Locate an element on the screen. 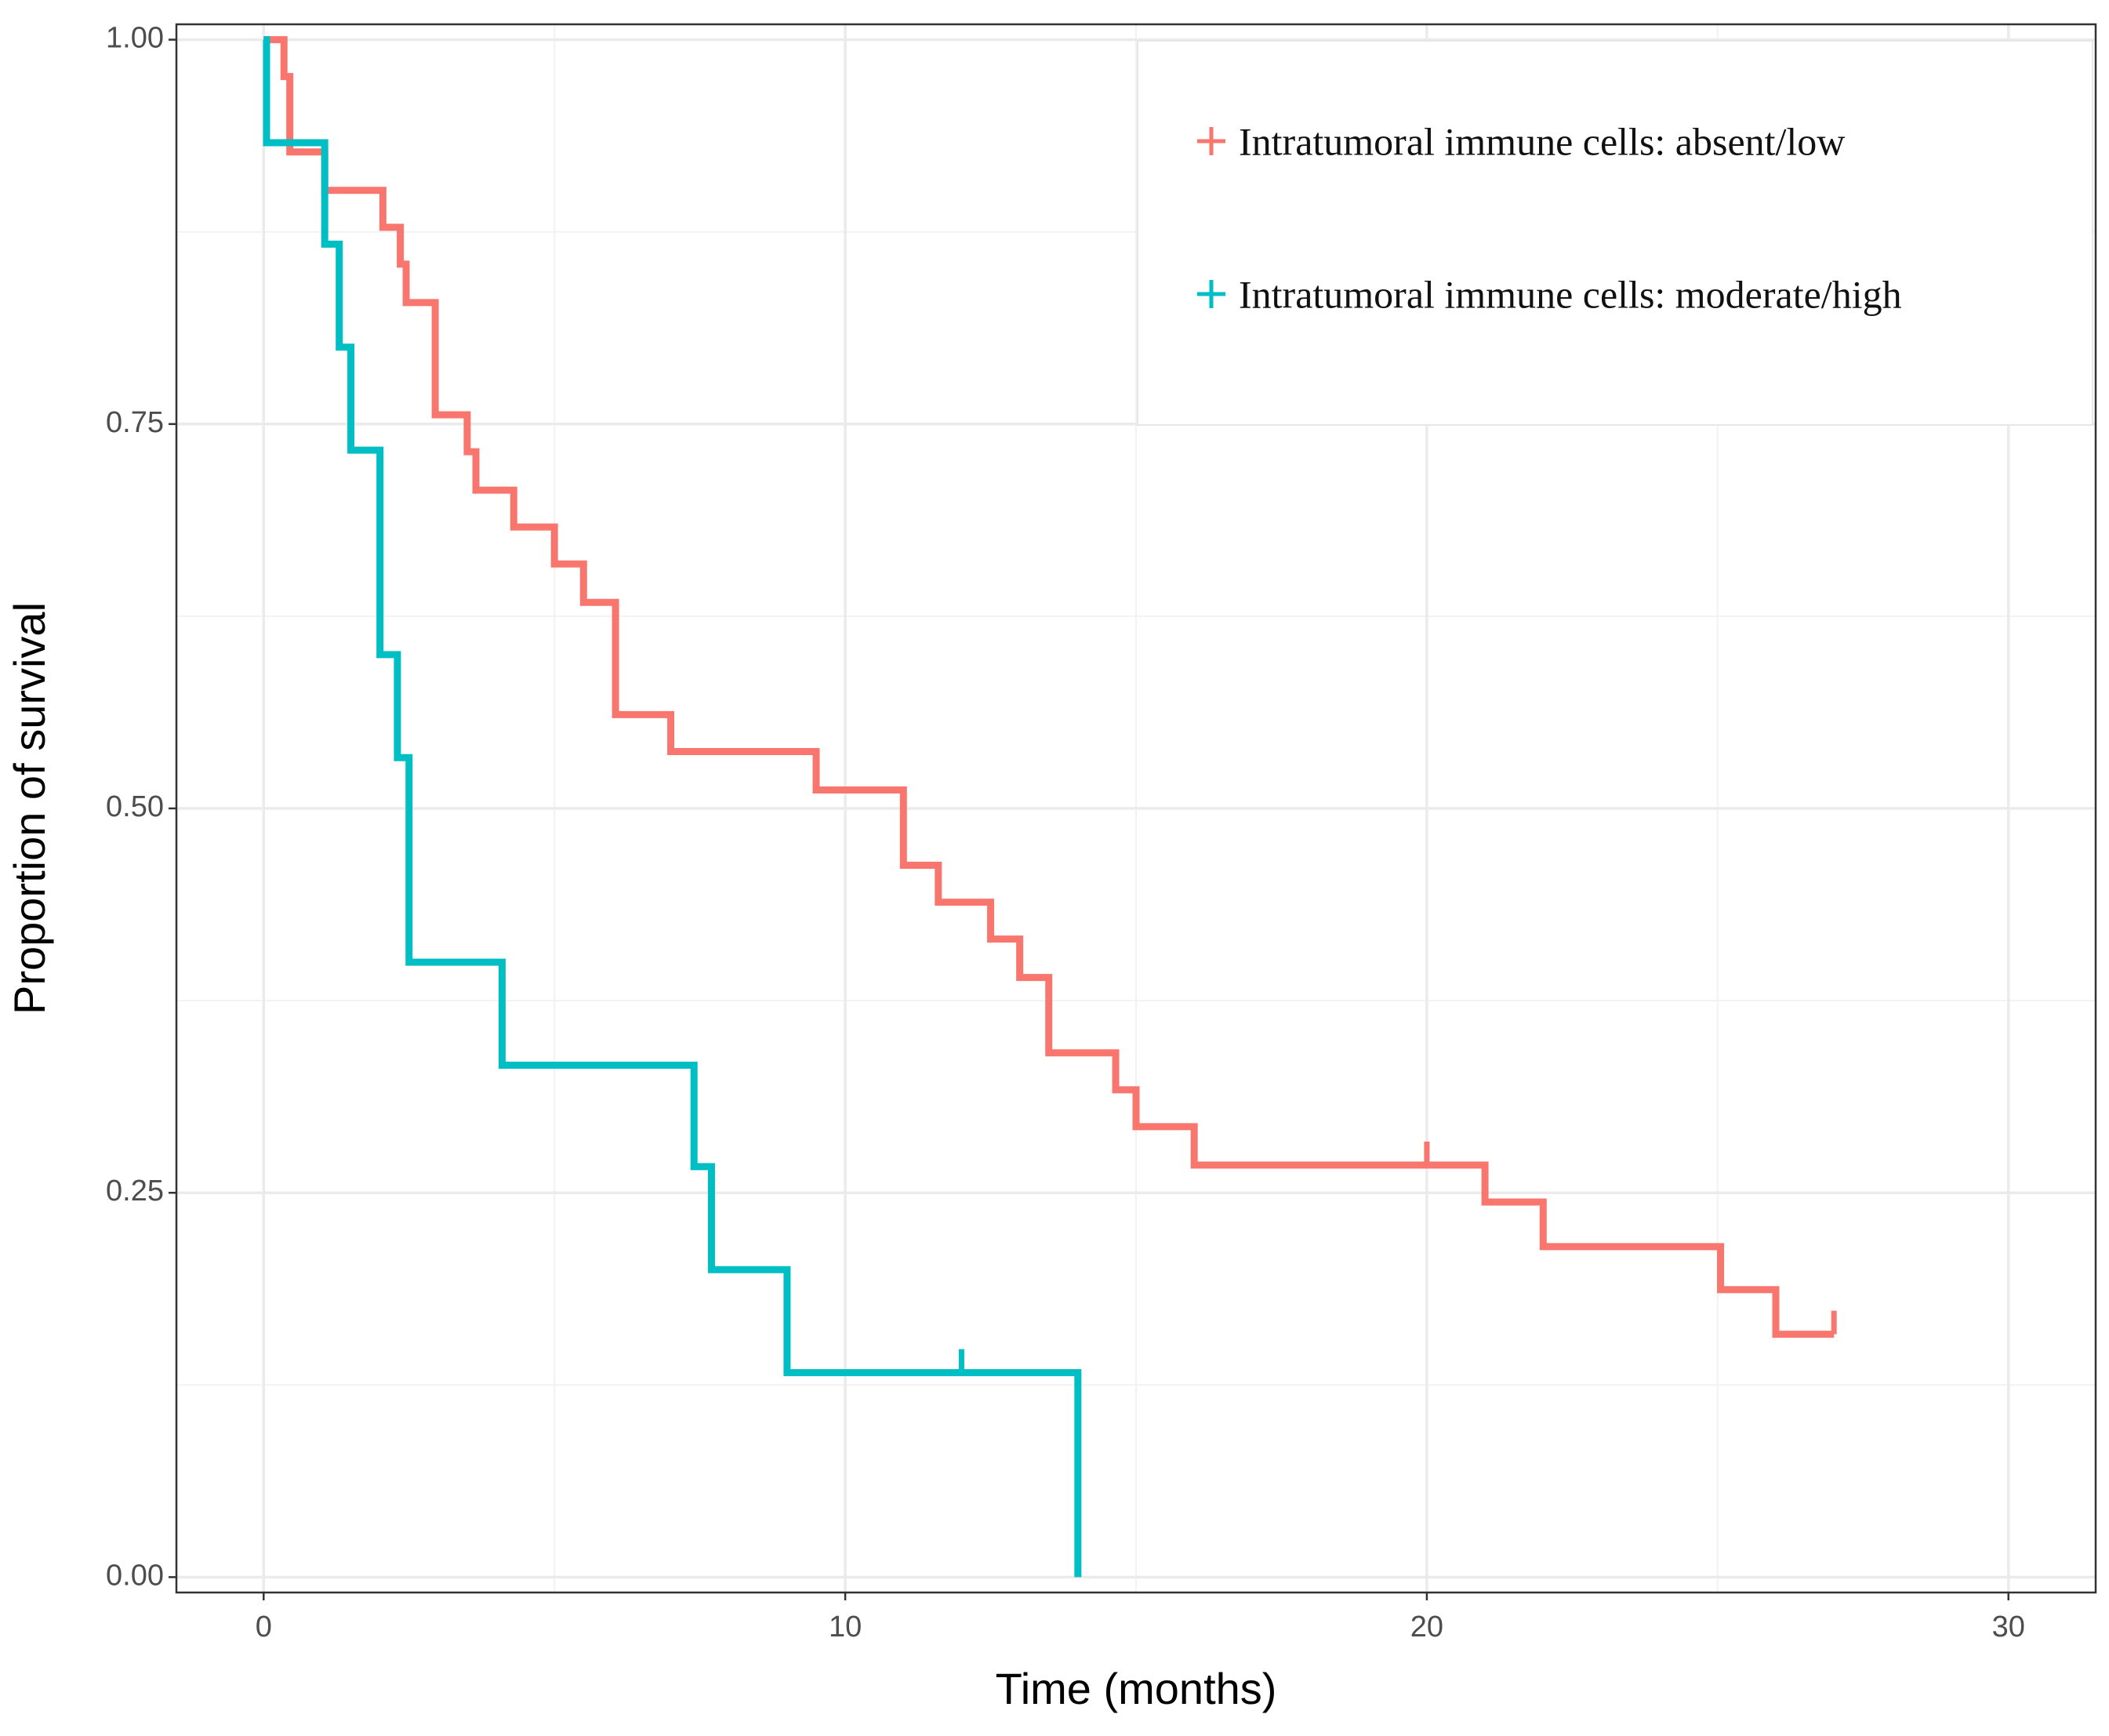 The width and height of the screenshot is (2109, 1736). legend-box is located at coordinates (1615, 233).